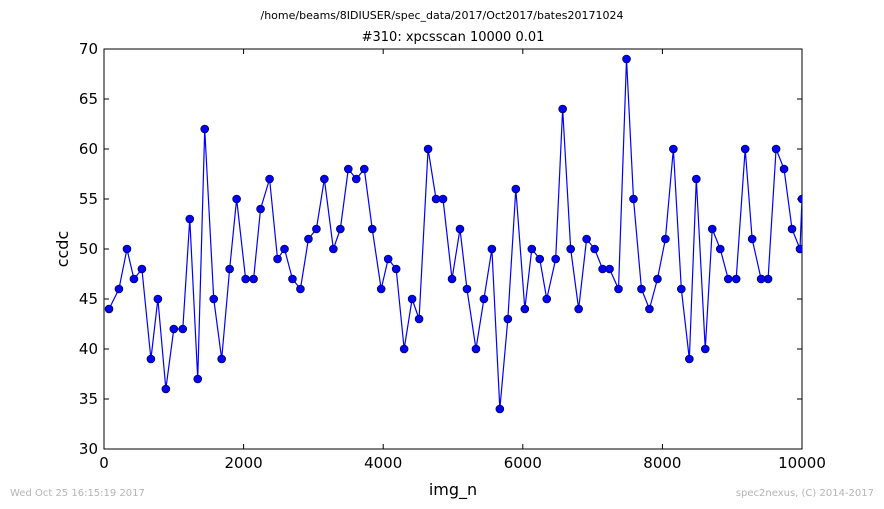 This screenshot has width=884, height=509. I want to click on footer-timestamp: Wed Oct 25 16:15:19 2017, so click(77, 493).